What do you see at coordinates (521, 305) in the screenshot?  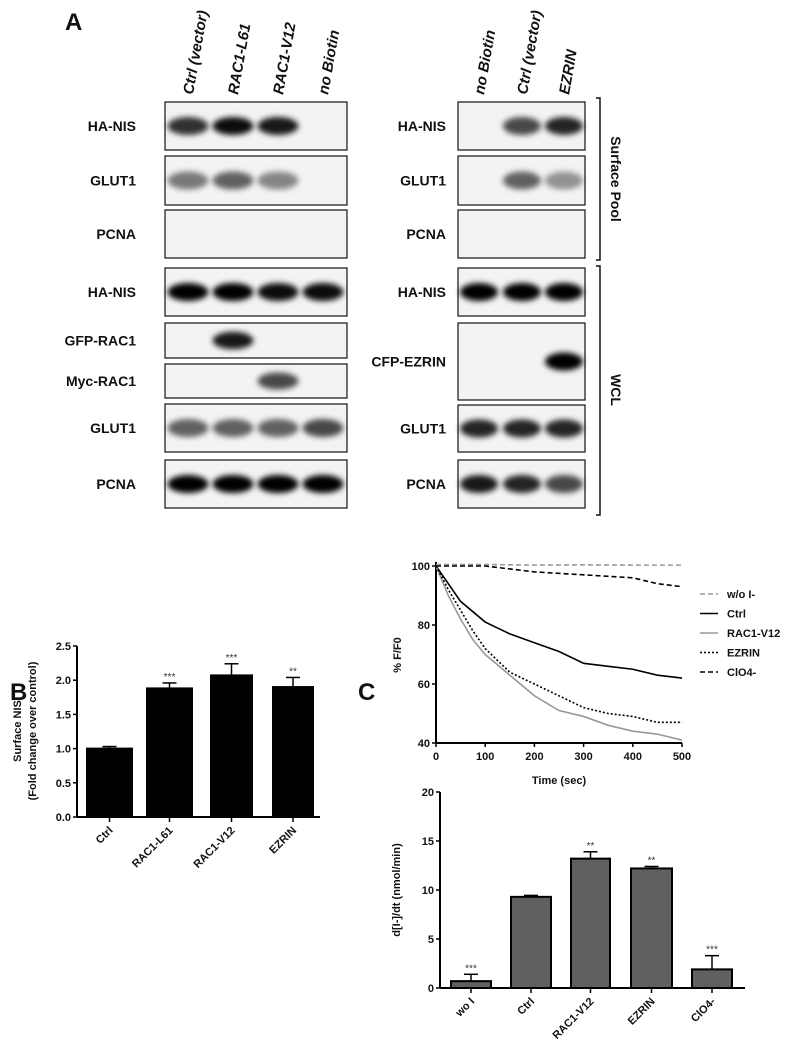 I see `blot_right` at bounding box center [521, 305].